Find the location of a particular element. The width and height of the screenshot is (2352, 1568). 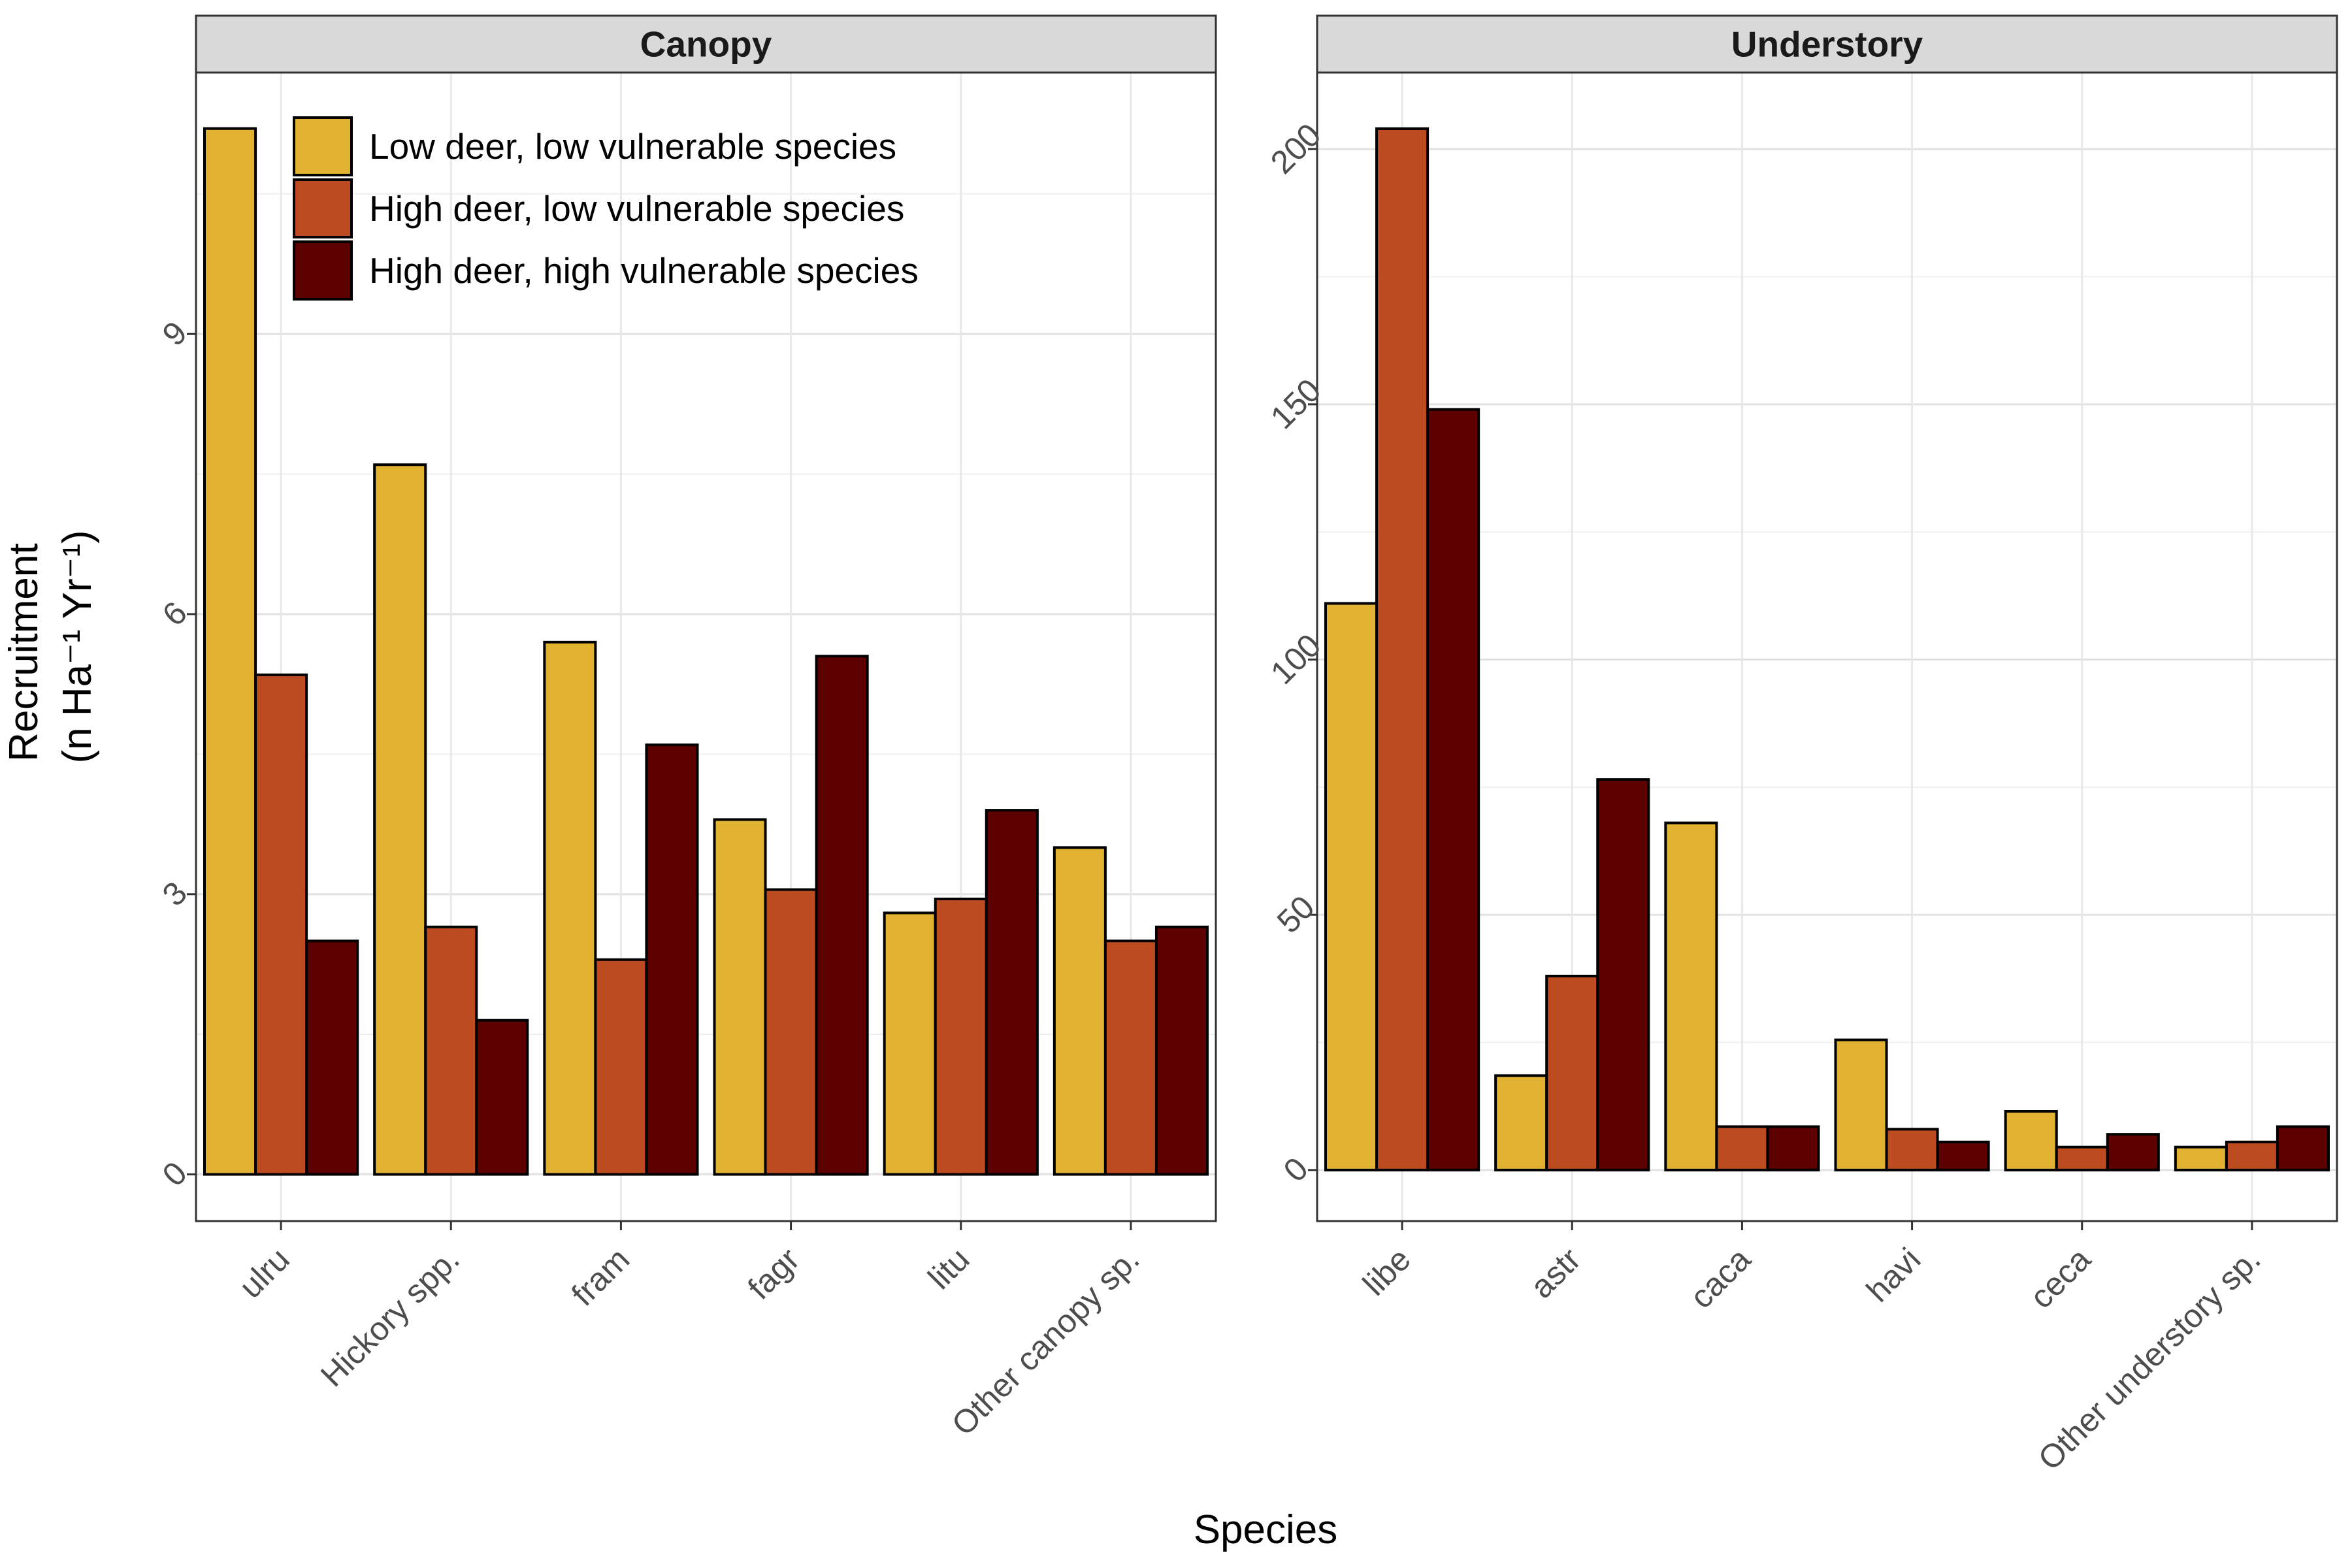

facet-strip-title: Understory is located at coordinates (1827, 44).